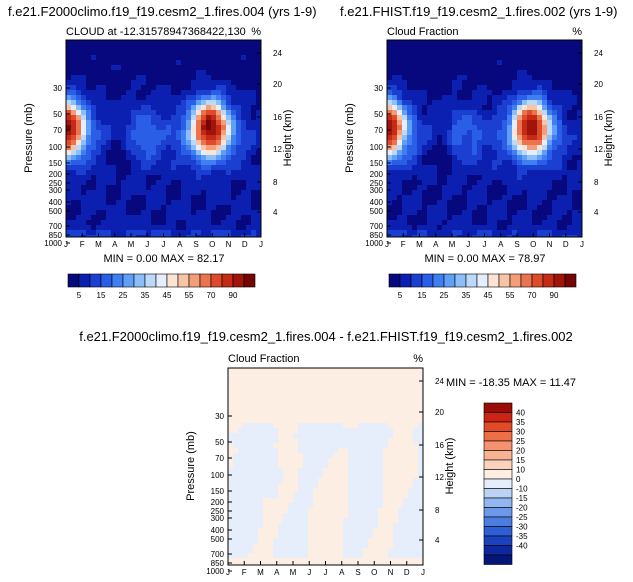 The image size is (633, 582). I want to click on p2-ytick-label: 150, so click(377, 163).